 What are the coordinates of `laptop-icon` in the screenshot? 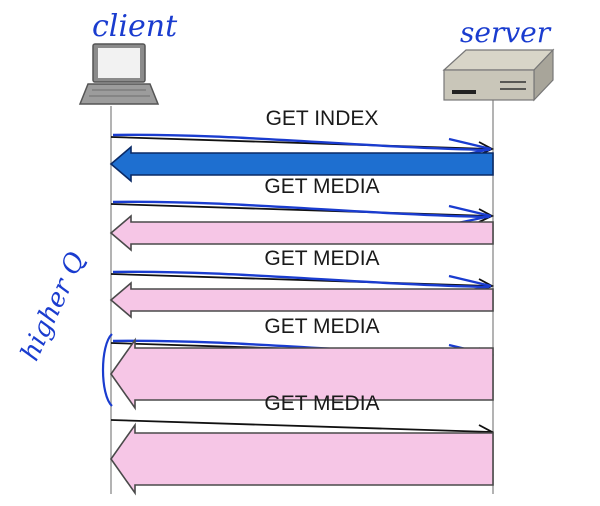 It's located at (119, 74).